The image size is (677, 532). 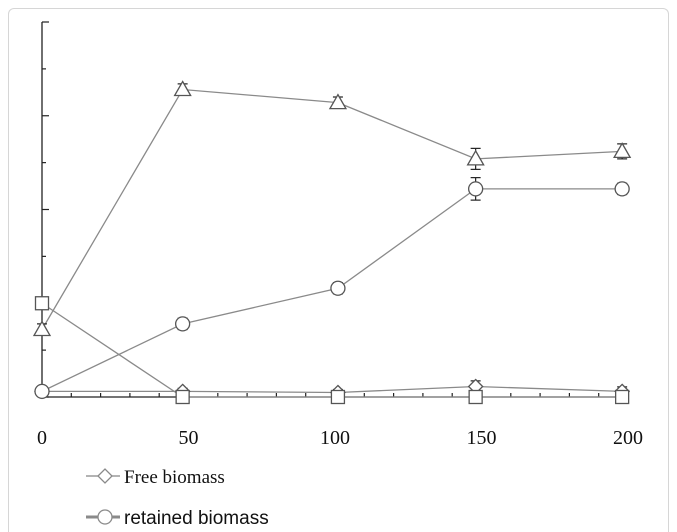 What do you see at coordinates (628, 438) in the screenshot?
I see `x-tick-label: 200` at bounding box center [628, 438].